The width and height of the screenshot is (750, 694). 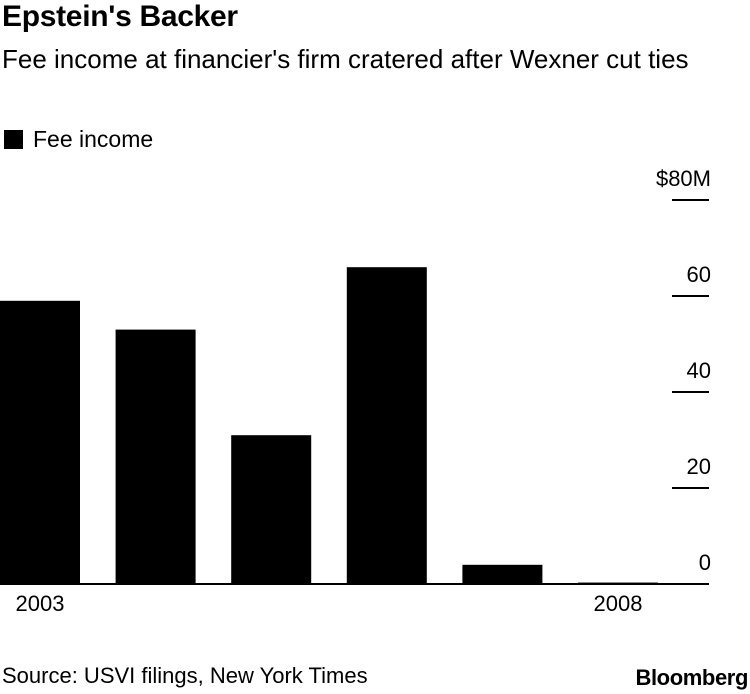 I want to click on y-tick-label: 0, so click(x=705, y=562).